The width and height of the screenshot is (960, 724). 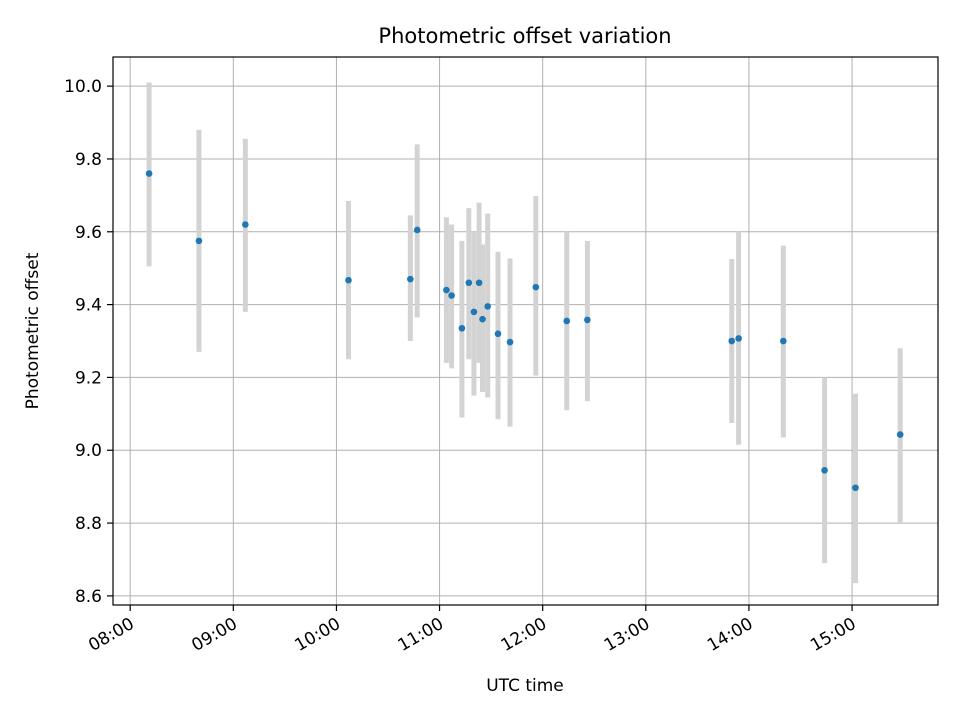 What do you see at coordinates (83, 87) in the screenshot?
I see `y-tick-label: 10.0` at bounding box center [83, 87].